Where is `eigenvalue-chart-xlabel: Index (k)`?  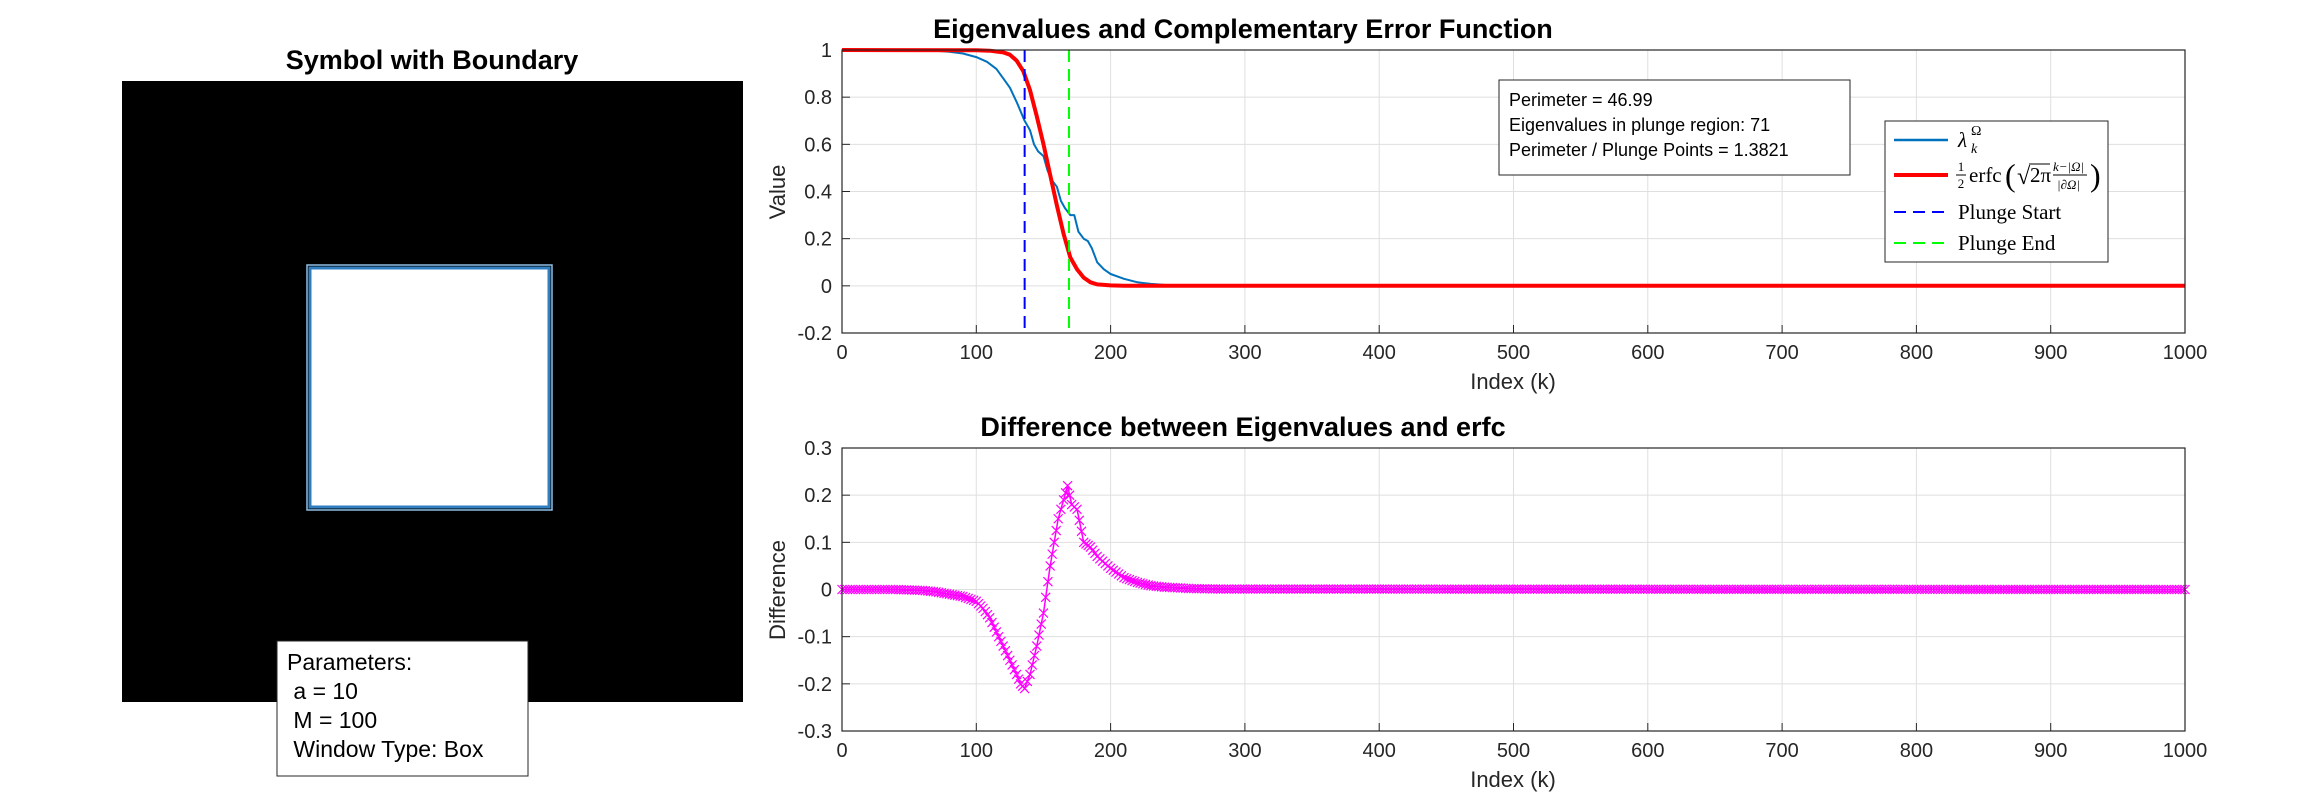
eigenvalue-chart-xlabel: Index (k) is located at coordinates (1513, 381).